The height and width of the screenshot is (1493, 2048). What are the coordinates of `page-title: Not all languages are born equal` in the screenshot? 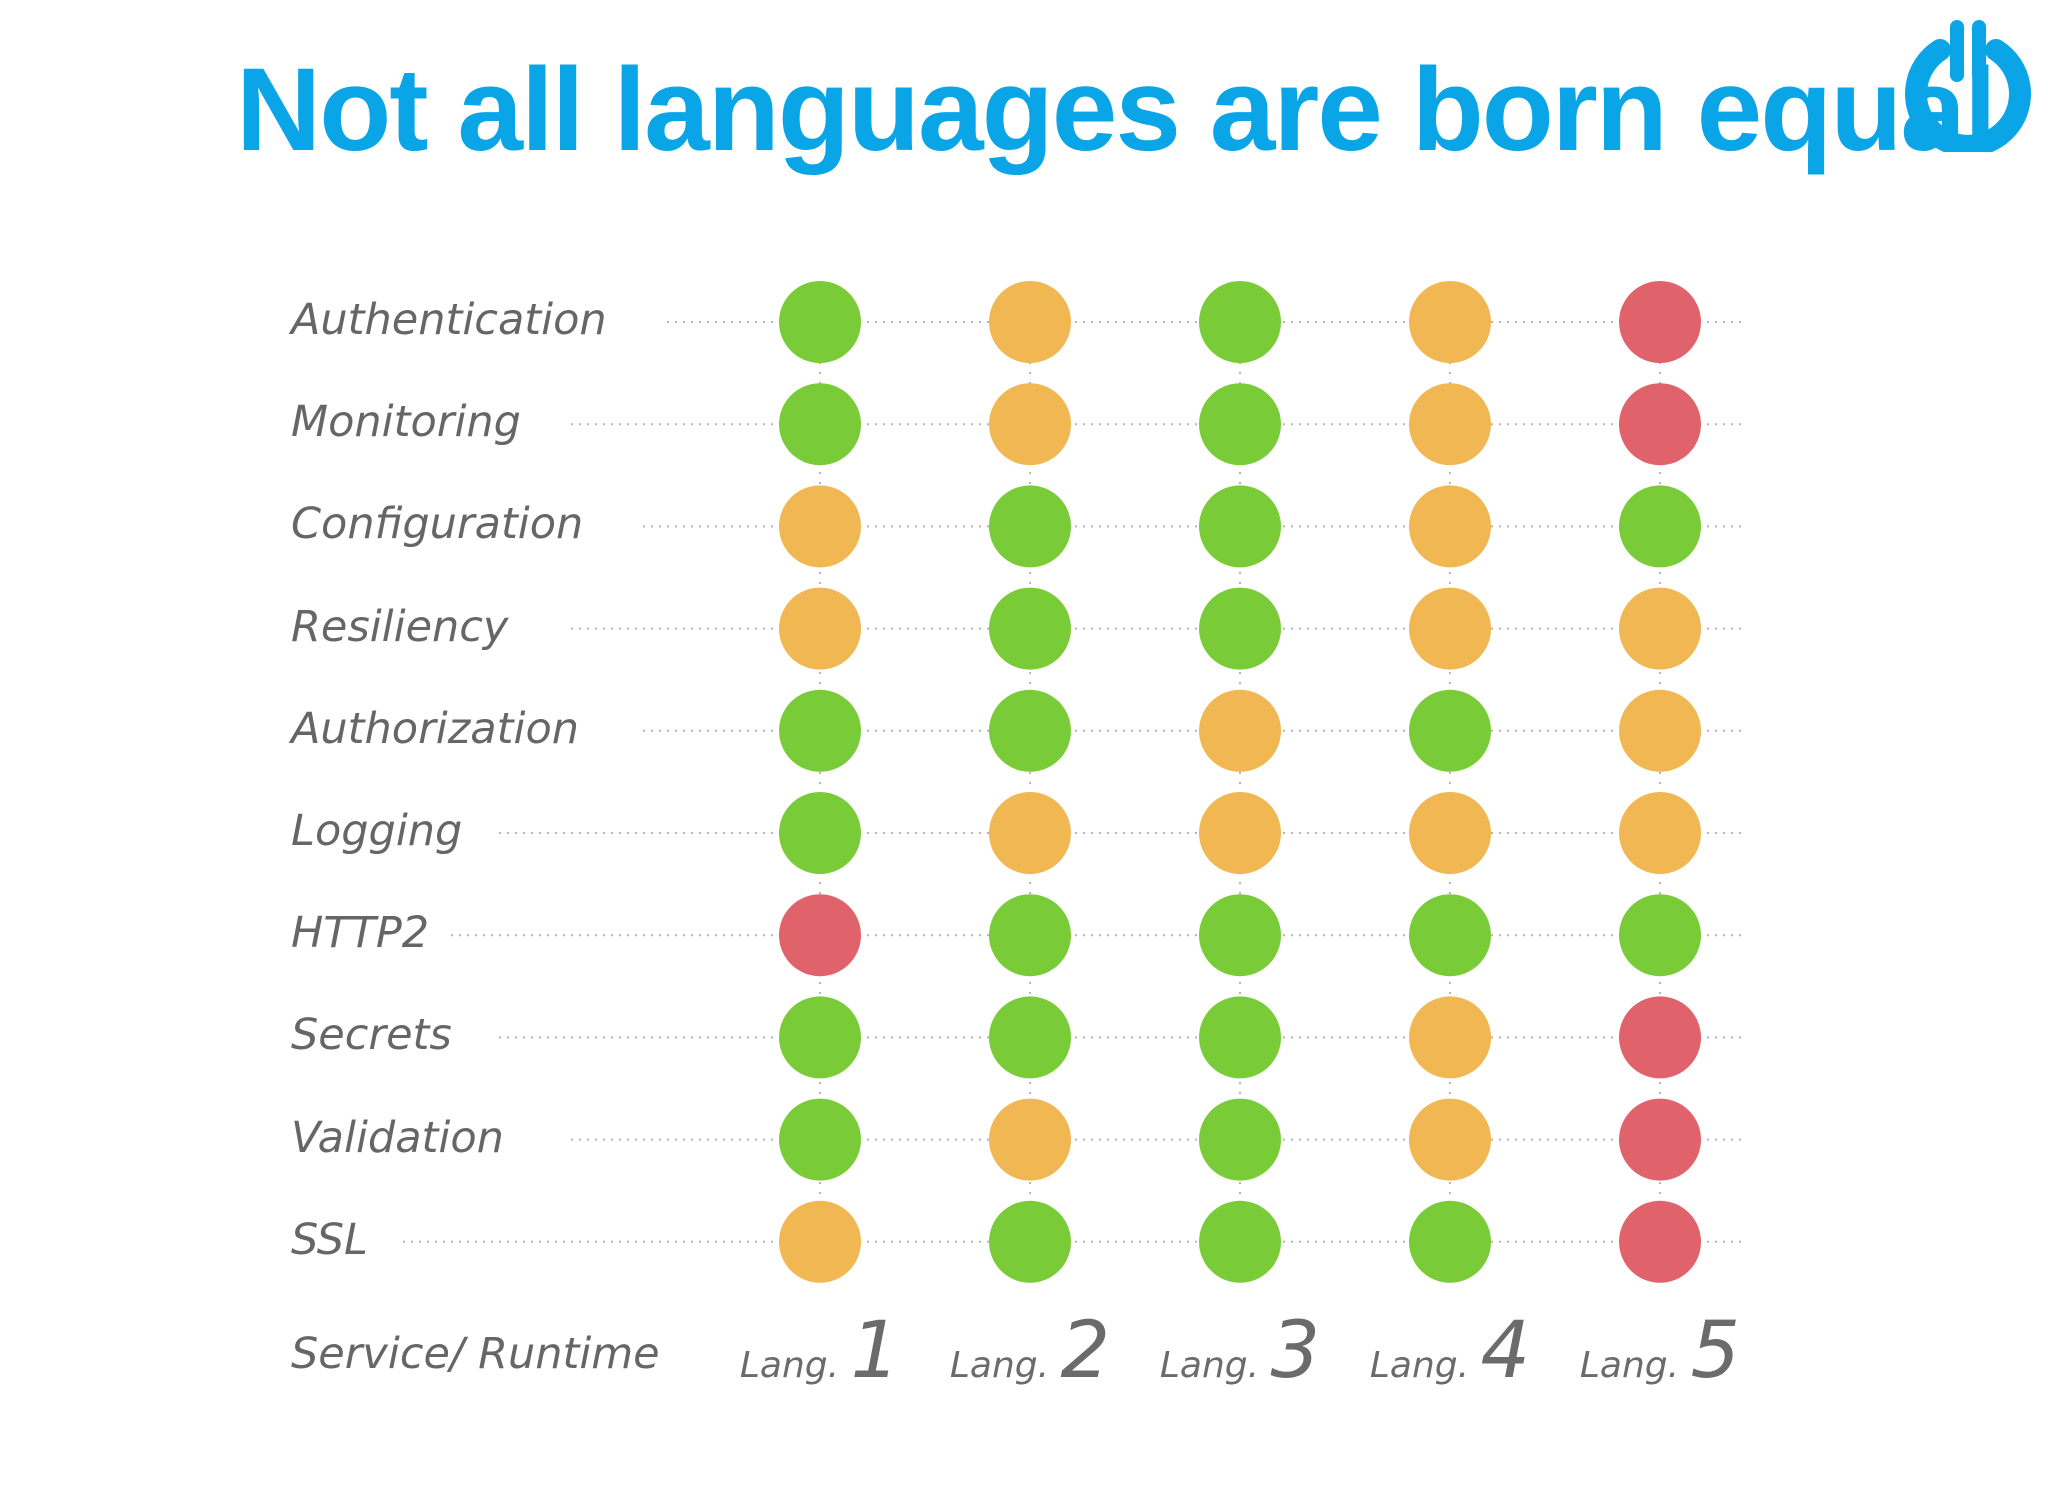 It's located at (1116, 110).